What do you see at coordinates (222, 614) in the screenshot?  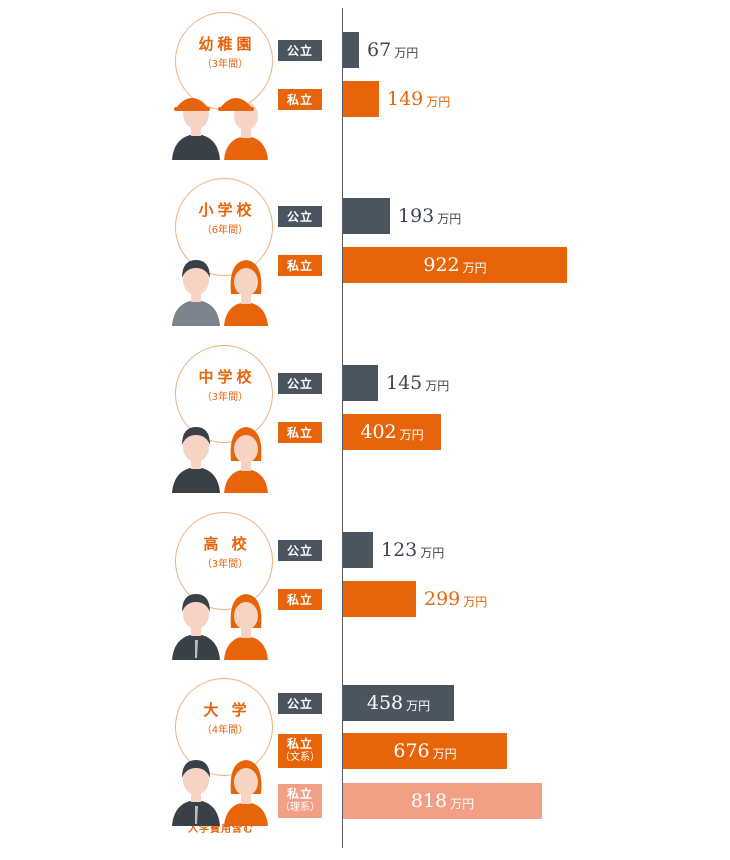 I see `high-school-students-icon` at bounding box center [222, 614].